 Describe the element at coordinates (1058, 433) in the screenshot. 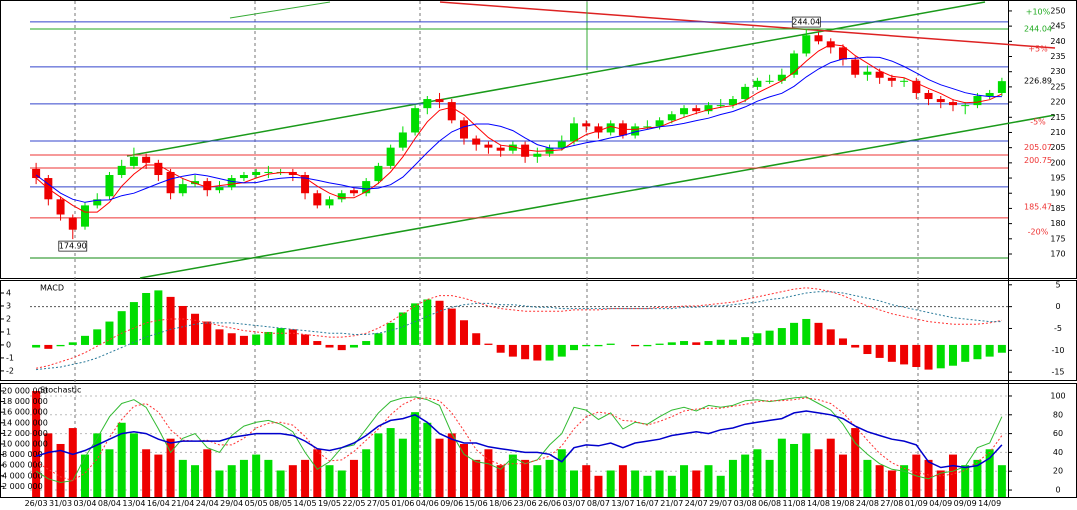

I see `y2-tick-label: 60` at that location.